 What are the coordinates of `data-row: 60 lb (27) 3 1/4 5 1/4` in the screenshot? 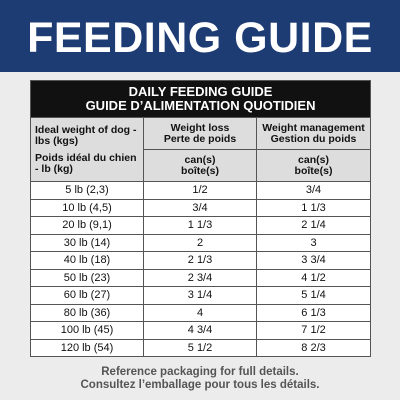 It's located at (201, 295).